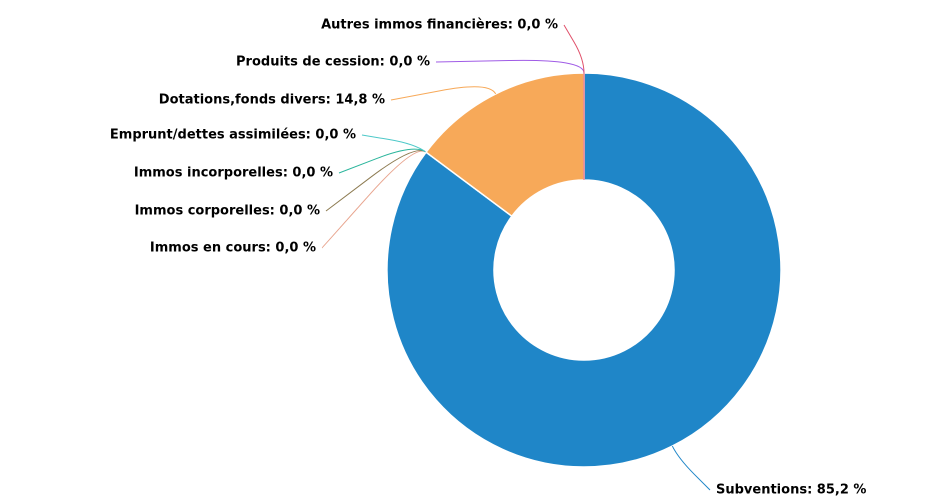 Image resolution: width=931 pixels, height=499 pixels. Describe the element at coordinates (505, 145) in the screenshot. I see `slice: Dotations,fonds divers` at that location.